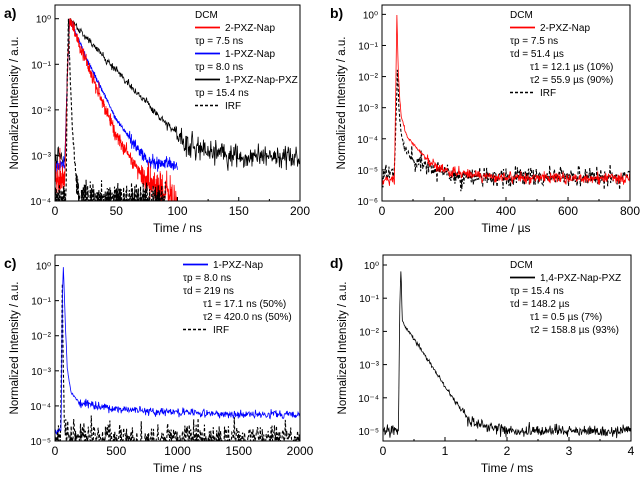 This screenshot has height=483, width=640. Describe the element at coordinates (630, 211) in the screenshot. I see `x-tick-label: 800` at that location.